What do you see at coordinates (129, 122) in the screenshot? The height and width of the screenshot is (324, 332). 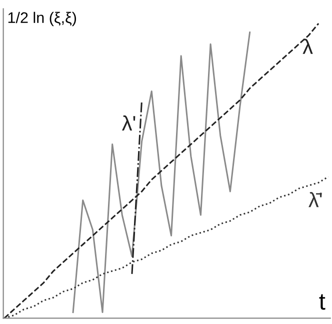 I see `series-label: λ'` at bounding box center [129, 122].